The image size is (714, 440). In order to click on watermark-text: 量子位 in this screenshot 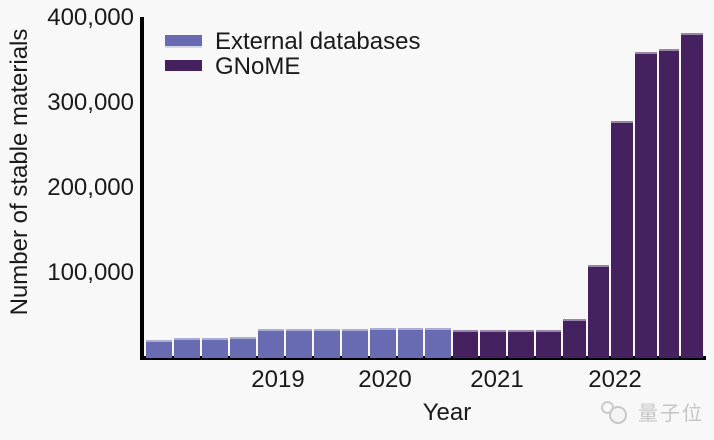, I will do `click(671, 414)`.